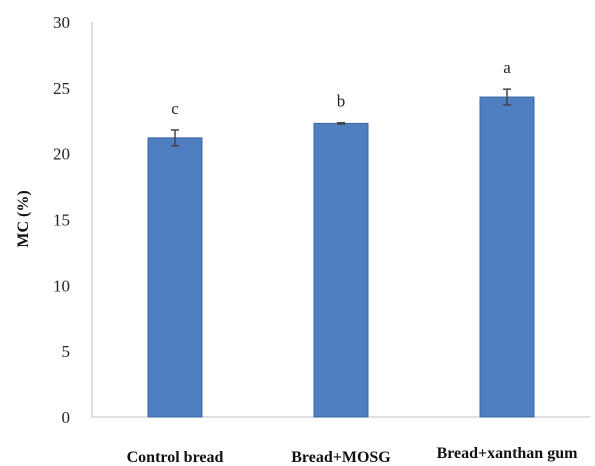 The width and height of the screenshot is (595, 466). What do you see at coordinates (61, 285) in the screenshot?
I see `y-tick-label: 10` at bounding box center [61, 285].